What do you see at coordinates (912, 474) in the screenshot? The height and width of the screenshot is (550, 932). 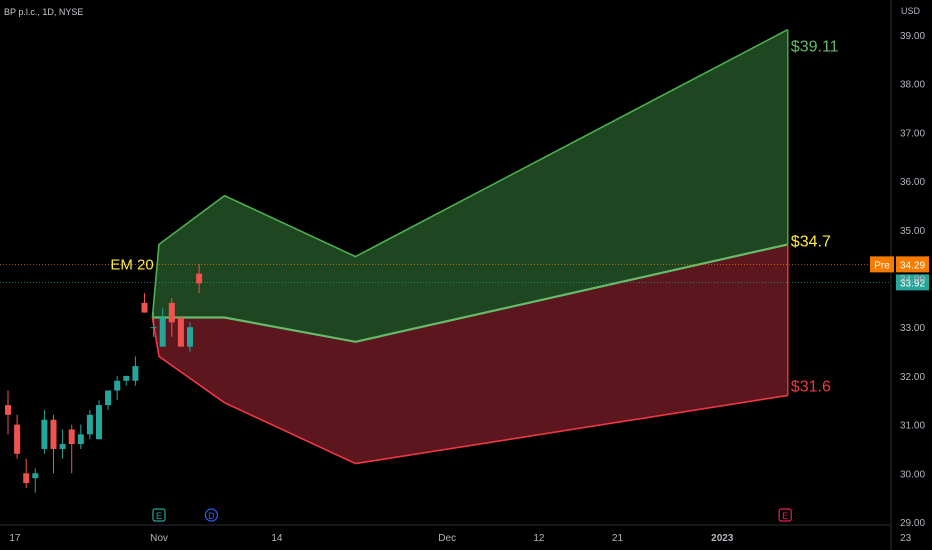 I see `y-tick-label: 30.00` at bounding box center [912, 474].